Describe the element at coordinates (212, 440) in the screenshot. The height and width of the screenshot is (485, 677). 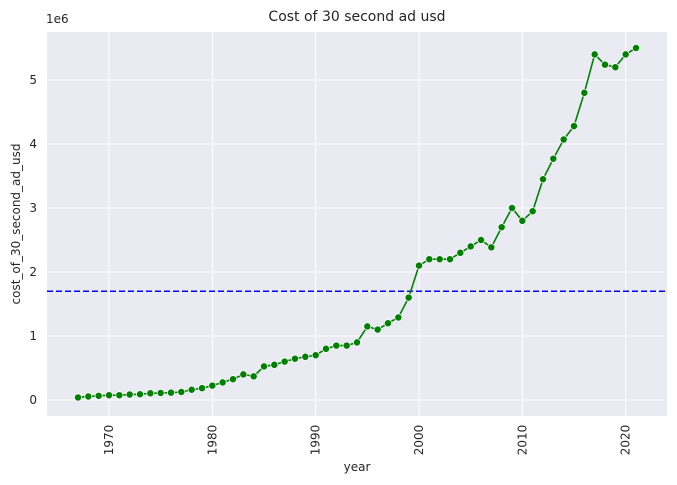
I see `x-tick-label: 1980` at that location.